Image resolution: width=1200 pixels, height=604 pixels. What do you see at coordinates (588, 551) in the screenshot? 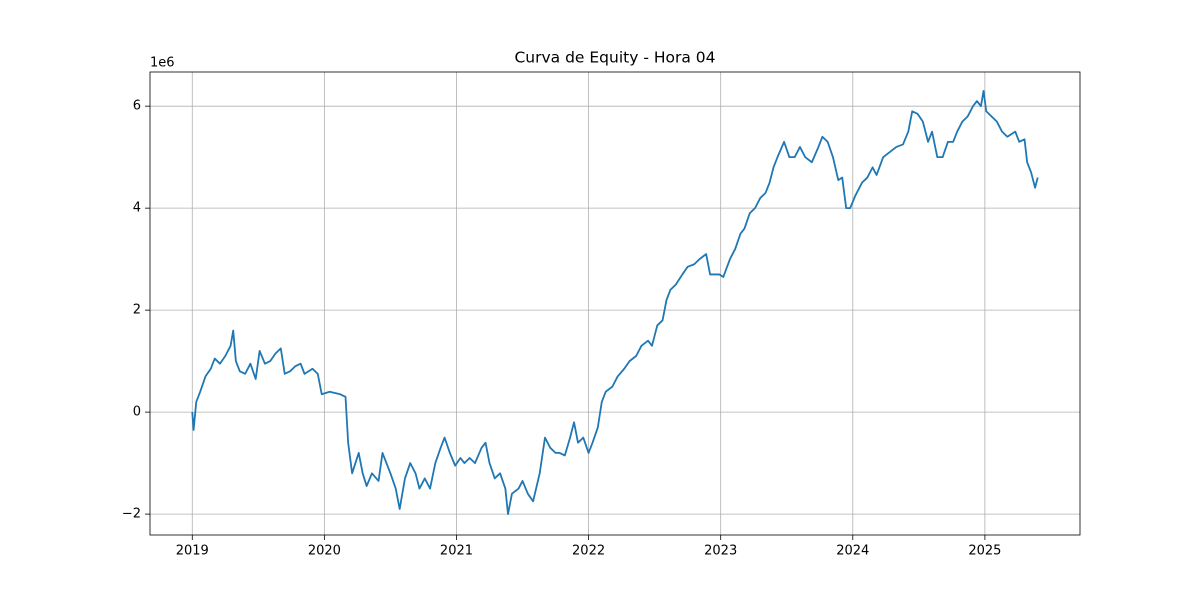
I see `x-tick-label: 2022` at bounding box center [588, 551].